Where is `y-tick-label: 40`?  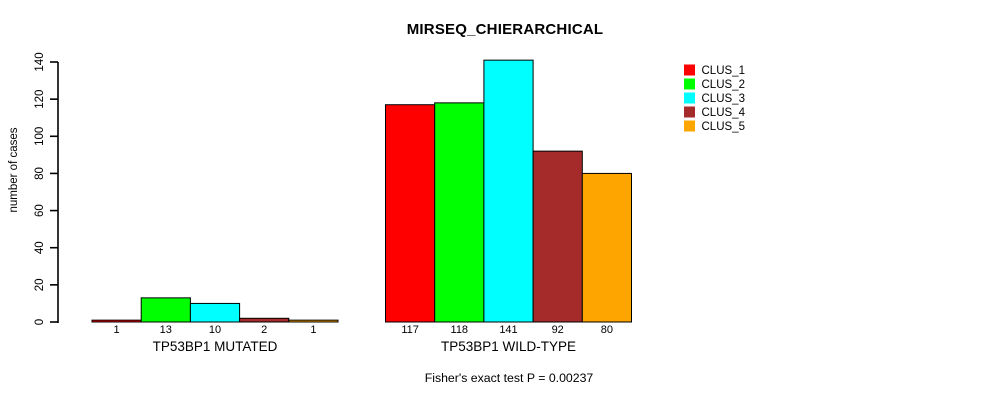 y-tick-label: 40 is located at coordinates (40, 247).